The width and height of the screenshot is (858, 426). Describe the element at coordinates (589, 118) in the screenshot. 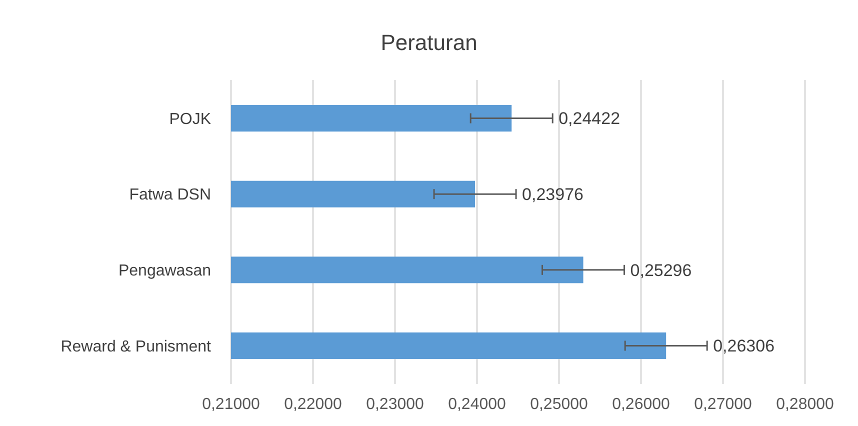

I see `data-label: 0,24422` at that location.